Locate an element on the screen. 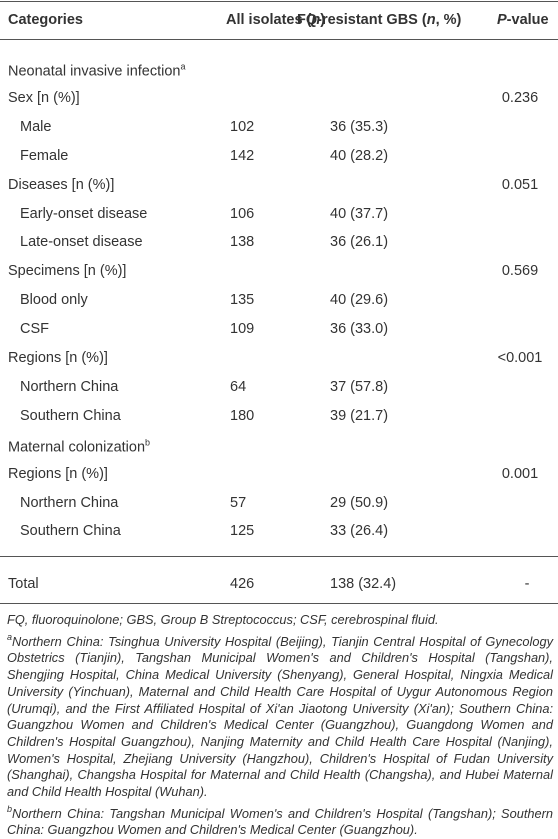 The image size is (558, 839). header-text: -value is located at coordinates (527, 20).